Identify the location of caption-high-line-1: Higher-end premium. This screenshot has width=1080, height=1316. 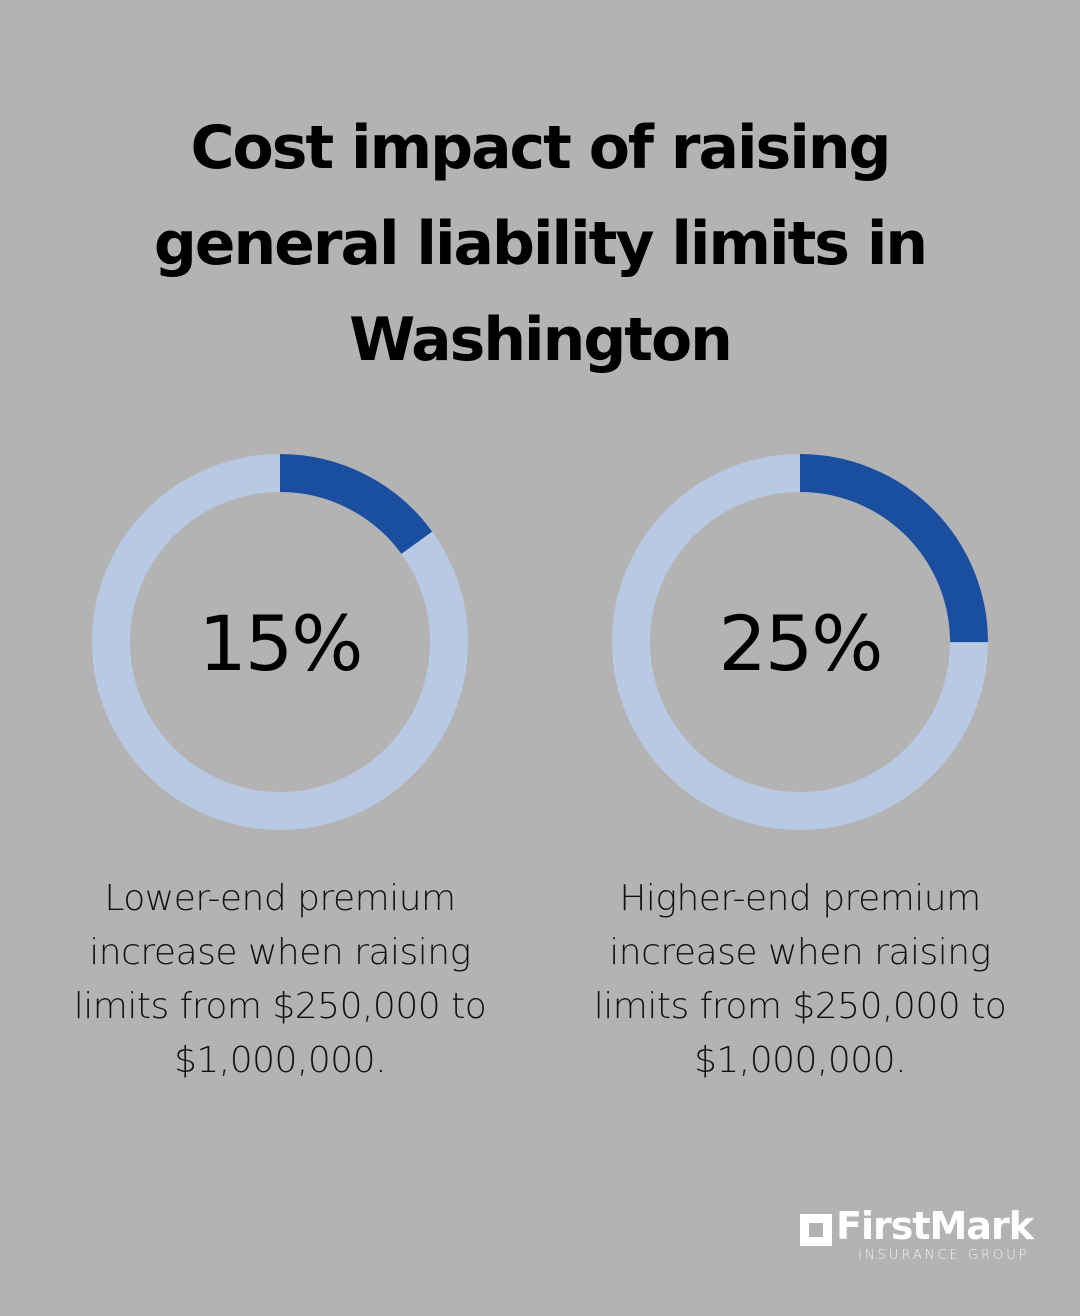
(800, 898).